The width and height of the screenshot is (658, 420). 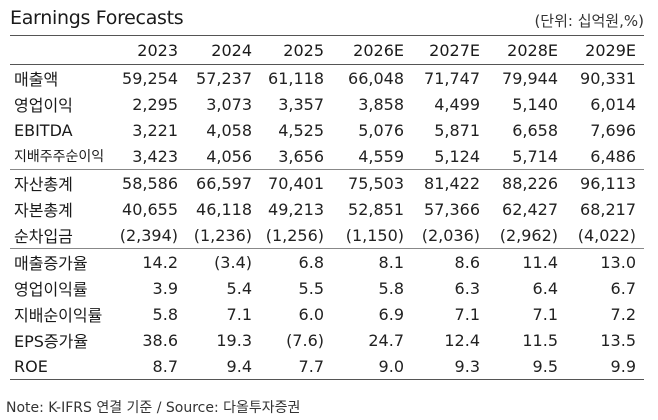 What do you see at coordinates (296, 209) in the screenshot?
I see `value-cell: 49,213` at bounding box center [296, 209].